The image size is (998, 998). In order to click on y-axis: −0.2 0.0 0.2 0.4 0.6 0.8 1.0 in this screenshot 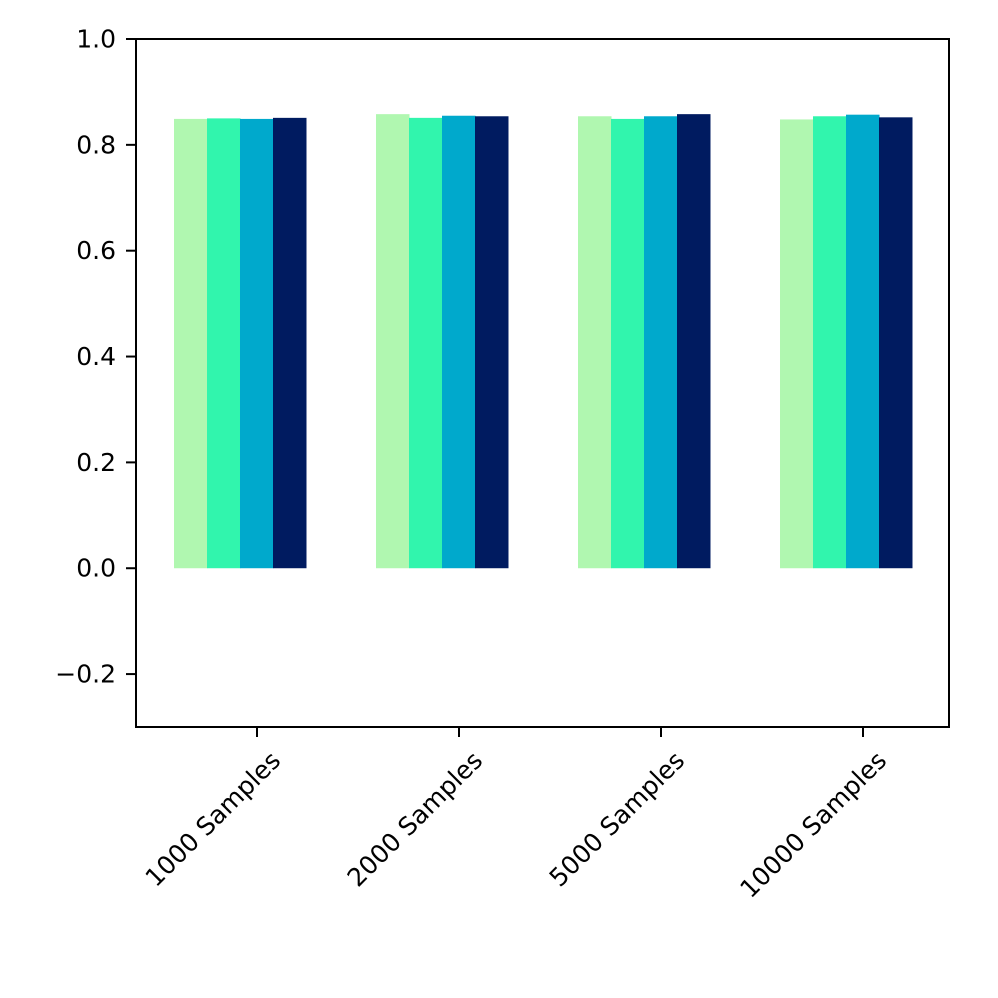, I will do `click(95, 357)`.